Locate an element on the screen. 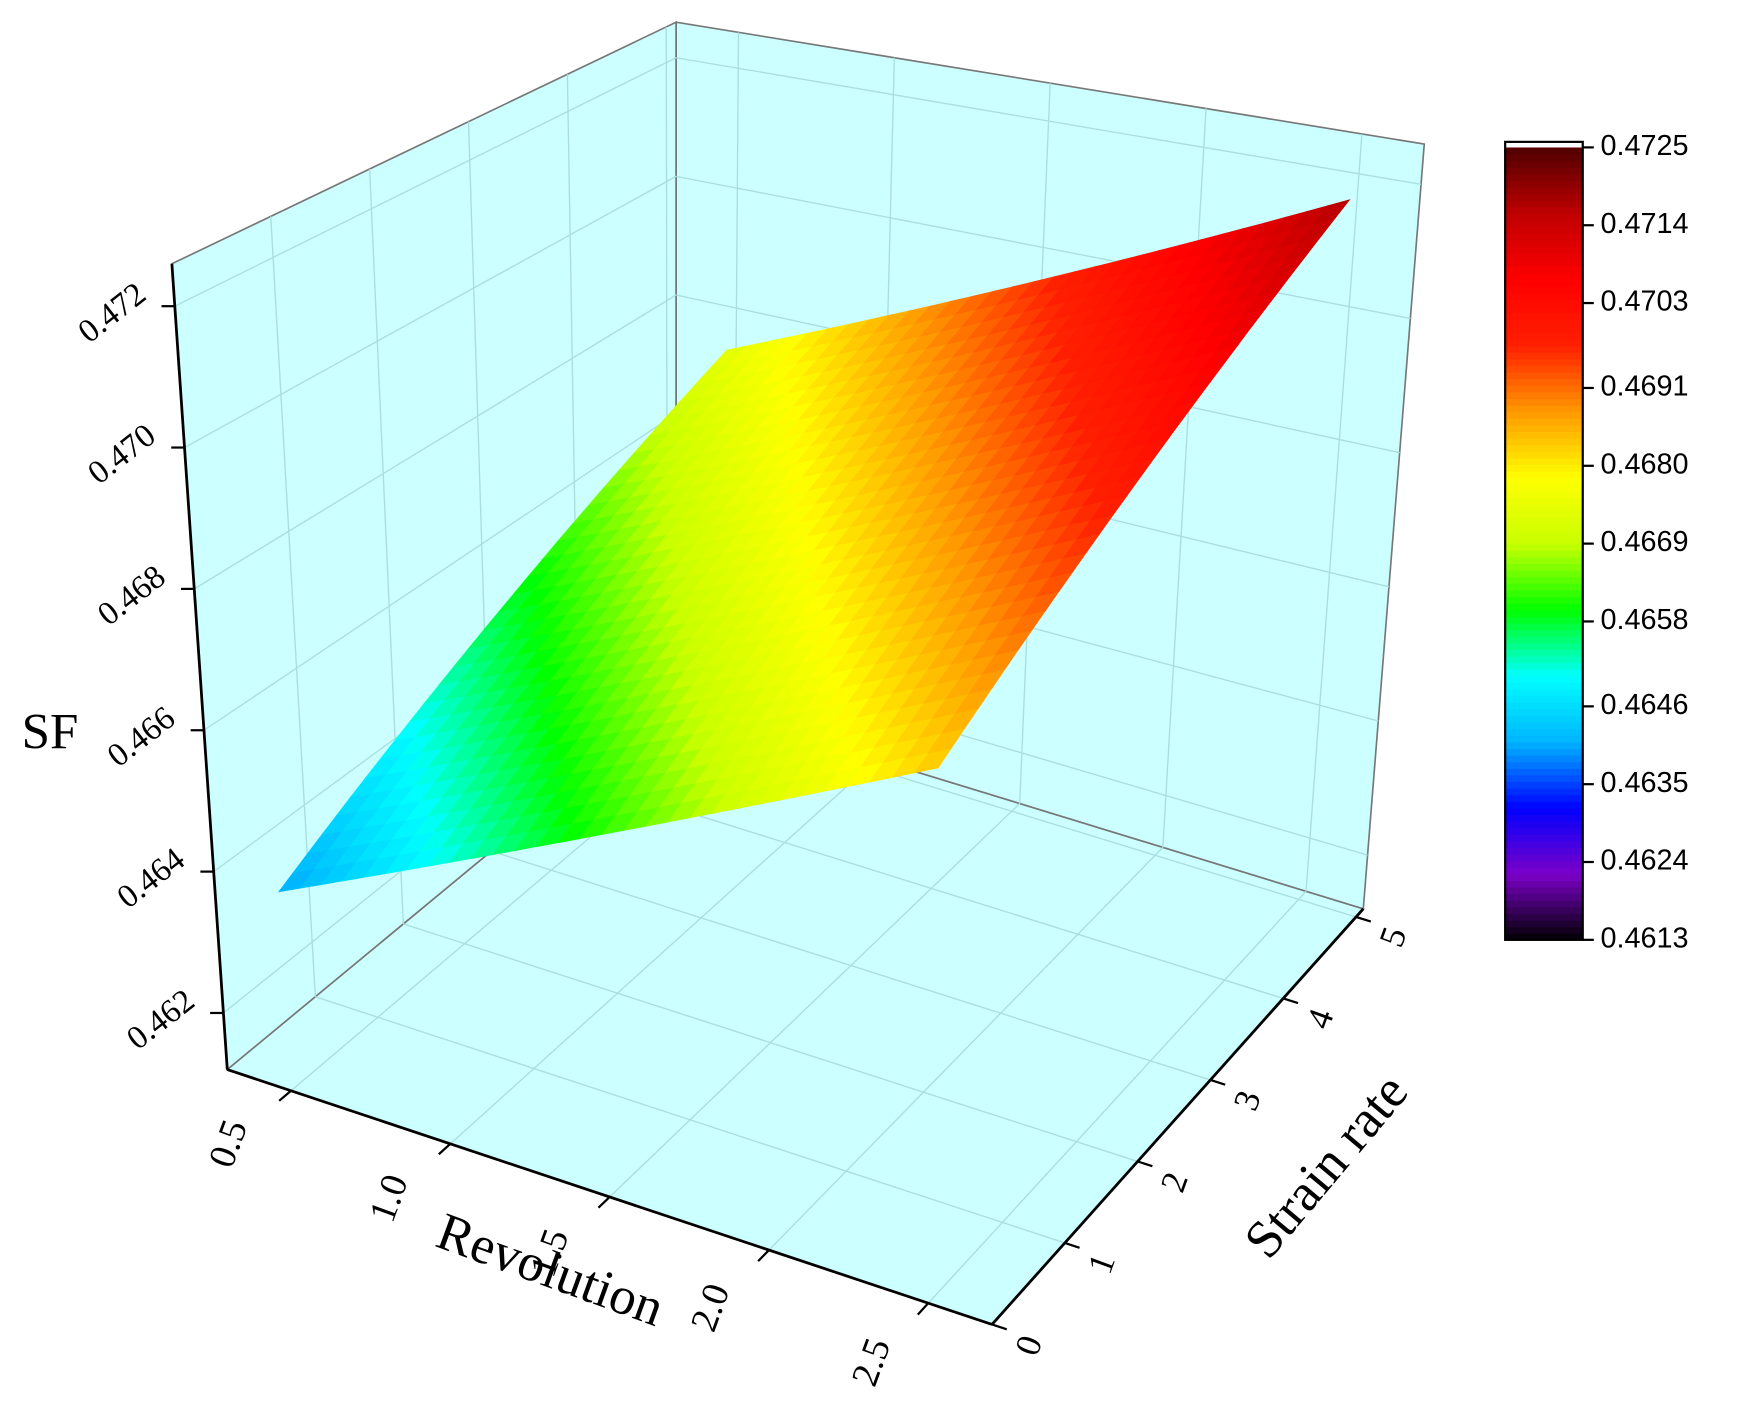 This screenshot has width=1738, height=1402. colorbar-tick-label: 0.4714 is located at coordinates (1644, 224).